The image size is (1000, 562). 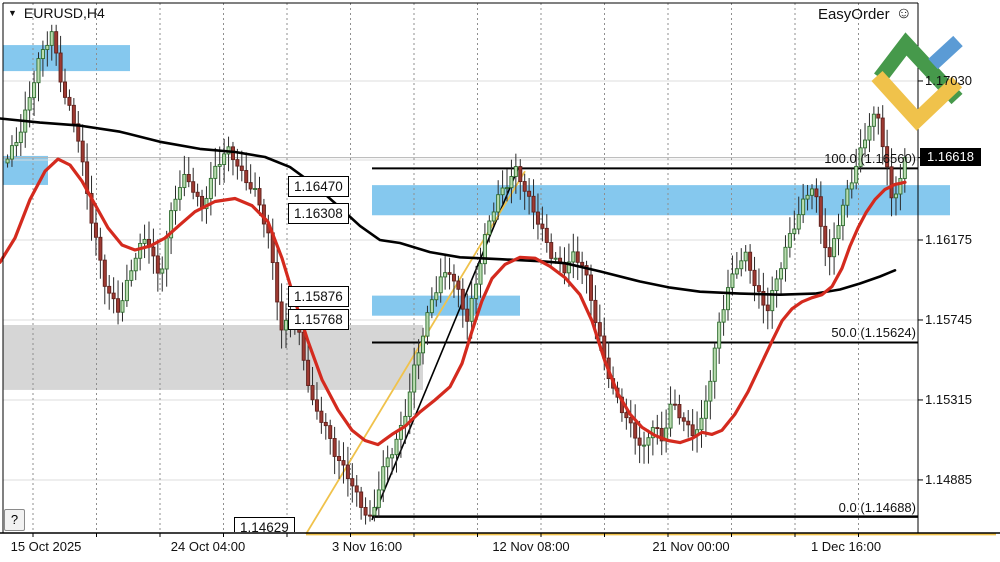 I want to click on smiley-icon: ☺, so click(x=903, y=13).